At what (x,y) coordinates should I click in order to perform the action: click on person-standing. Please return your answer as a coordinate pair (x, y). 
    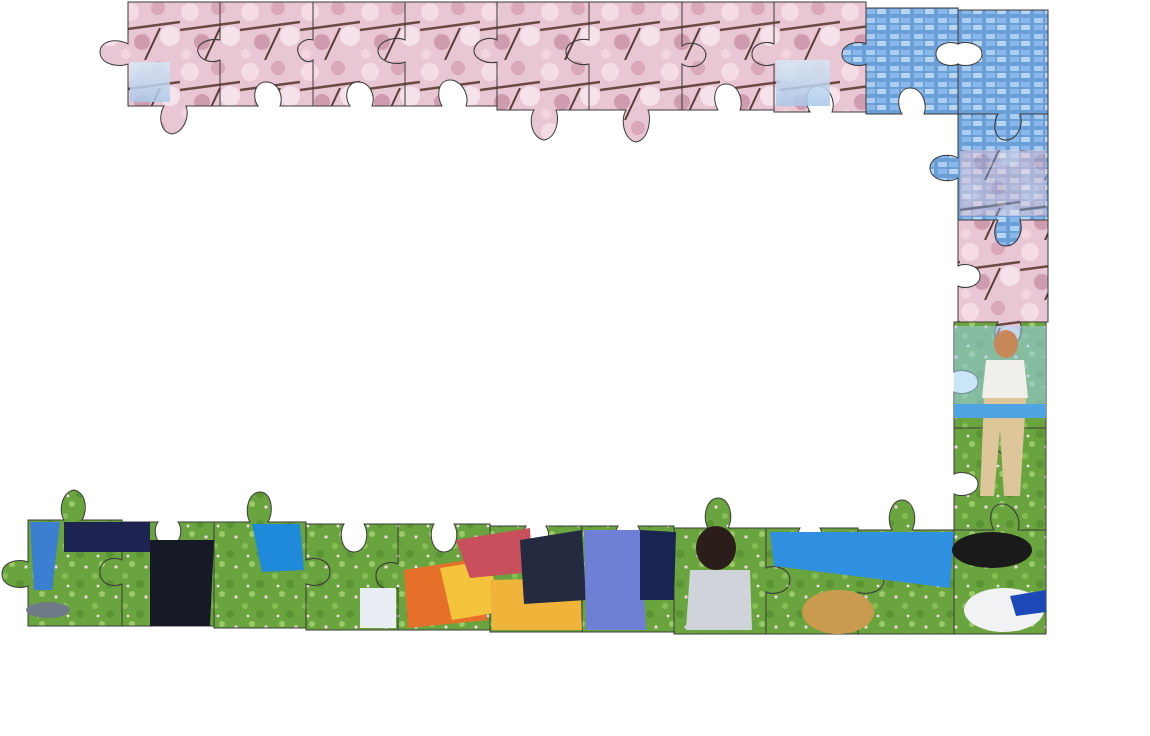
    Looking at the image, I should click on (1000, 411).